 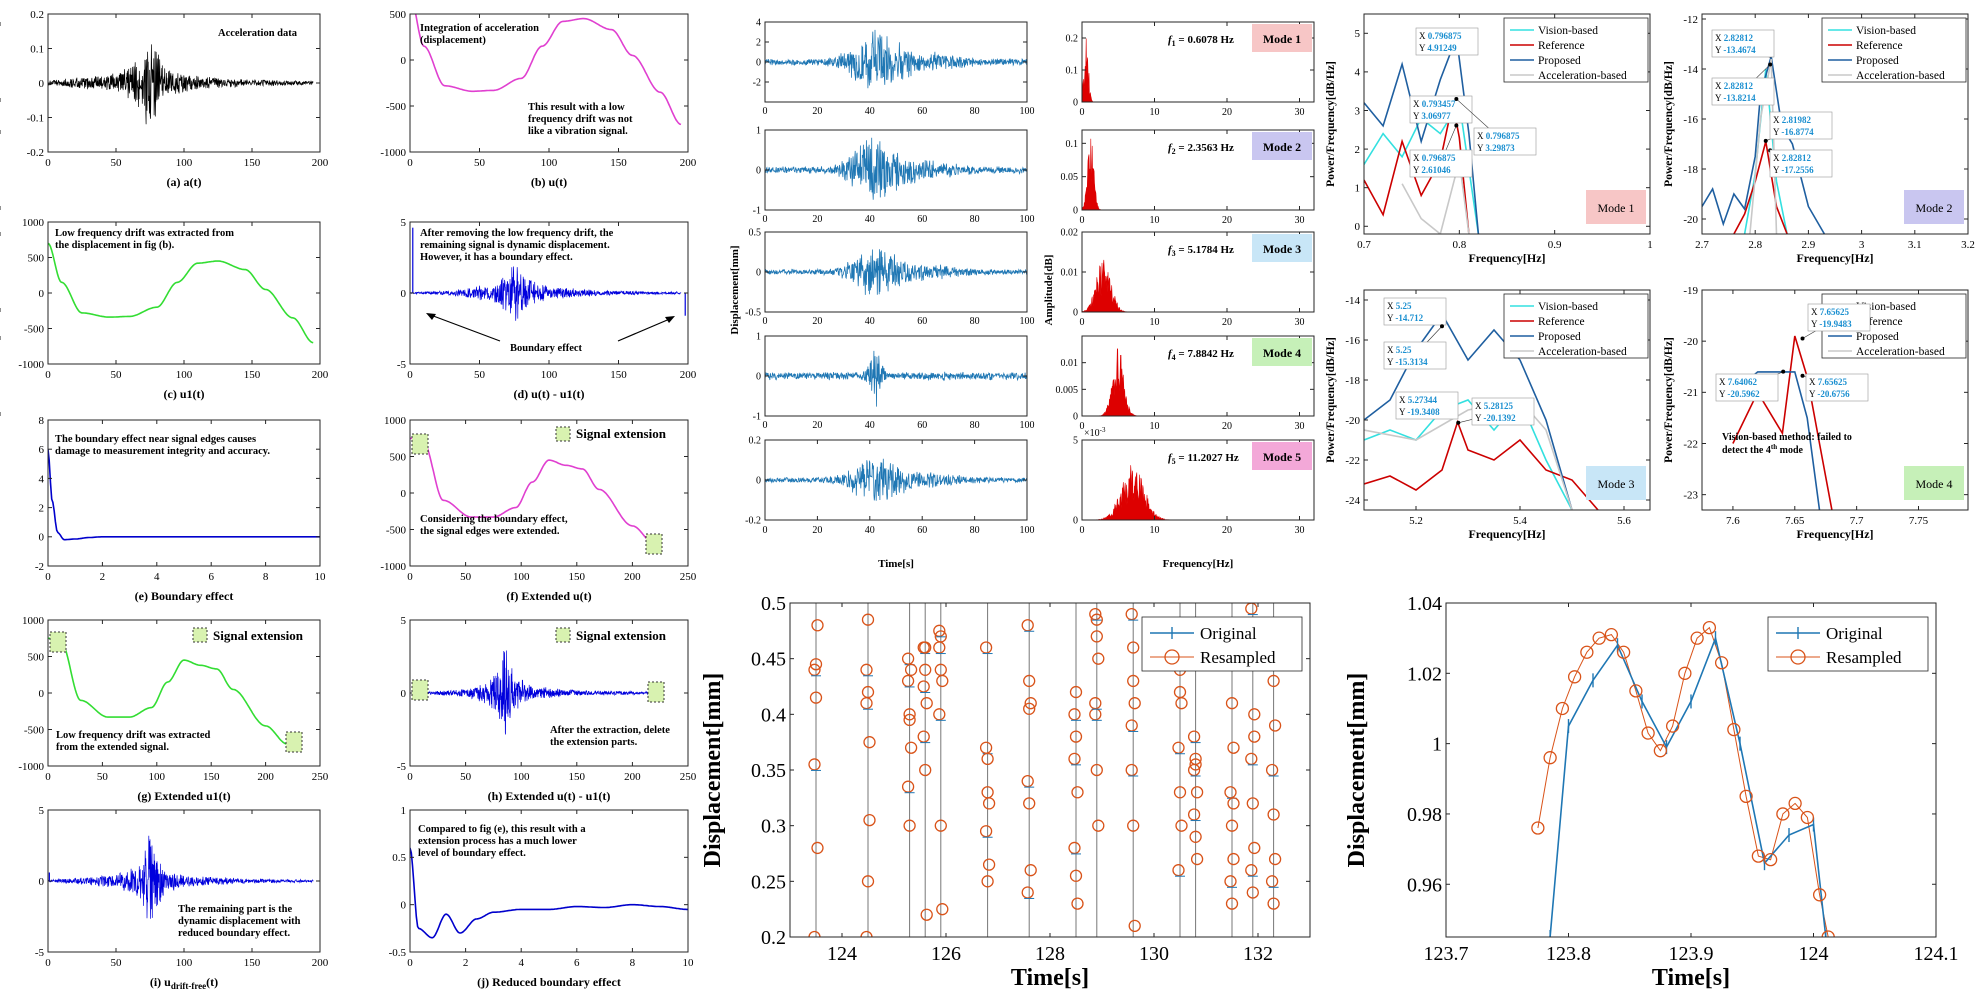 I want to click on mode-frequency: f4 = 7.8842 Hz, so click(x=1201, y=355).